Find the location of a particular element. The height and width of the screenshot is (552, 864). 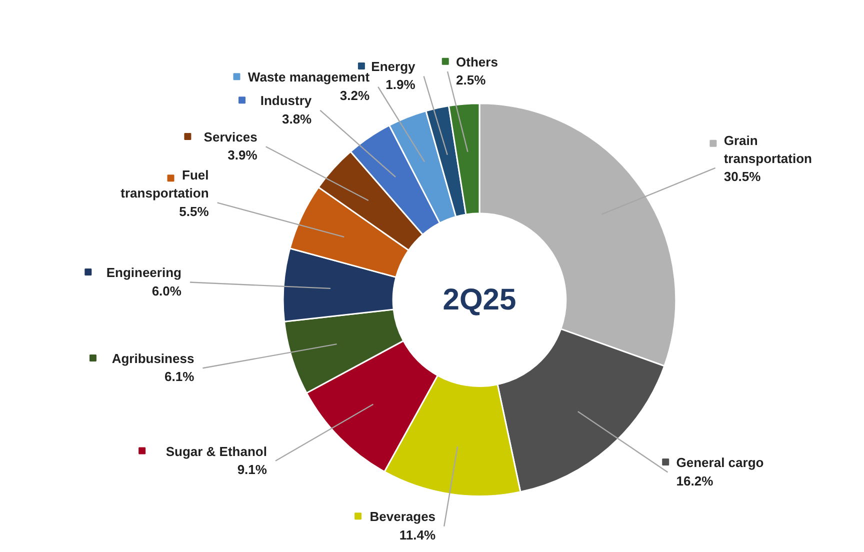

data-label: 3.9% is located at coordinates (243, 155).